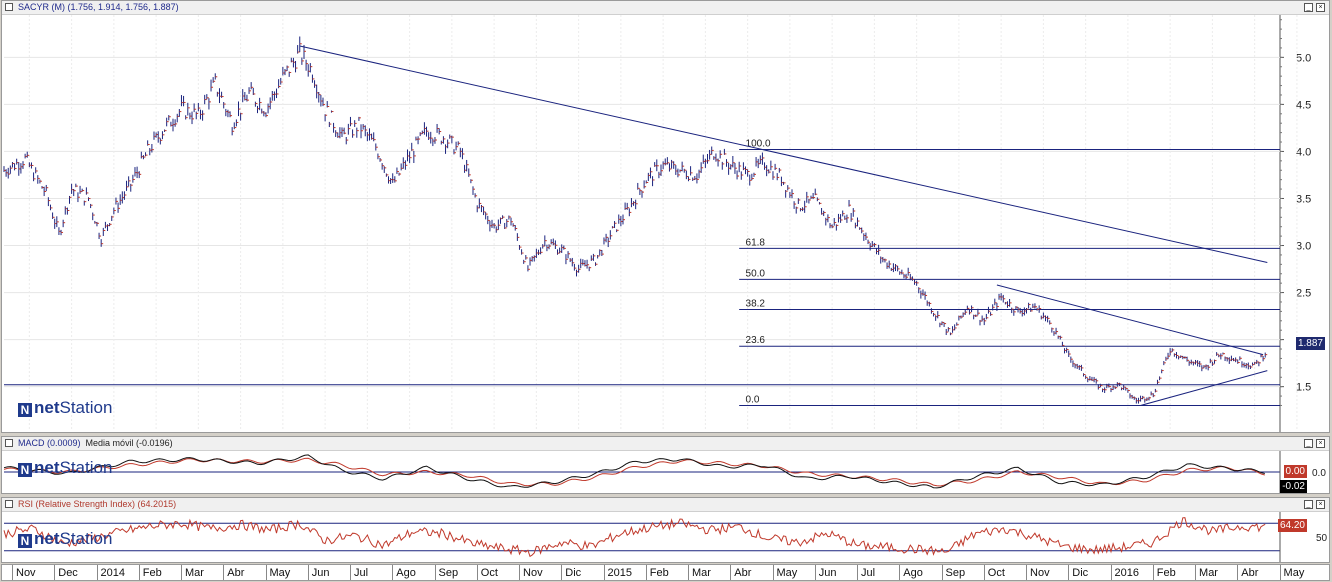 Image resolution: width=1332 pixels, height=582 pixels. What do you see at coordinates (9, 443) in the screenshot?
I see `macd-panel-menu-icon` at bounding box center [9, 443].